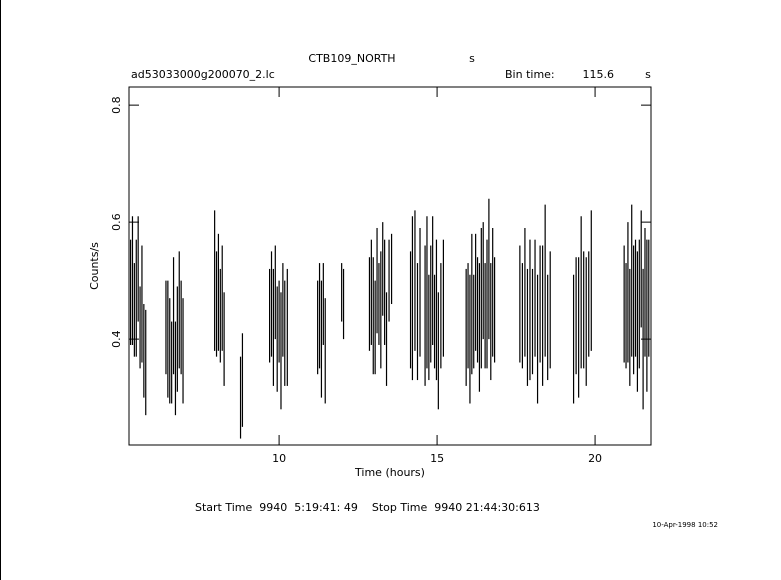  What do you see at coordinates (351, 58) in the screenshot?
I see `chart-title: CTB109_NORTH` at bounding box center [351, 58].